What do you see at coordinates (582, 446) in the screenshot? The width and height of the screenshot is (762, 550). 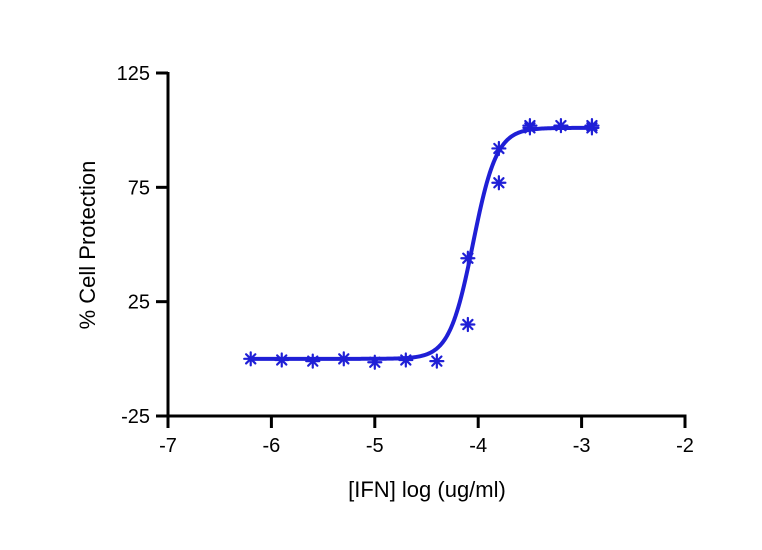 I see `x-tick-label: -3` at bounding box center [582, 446].